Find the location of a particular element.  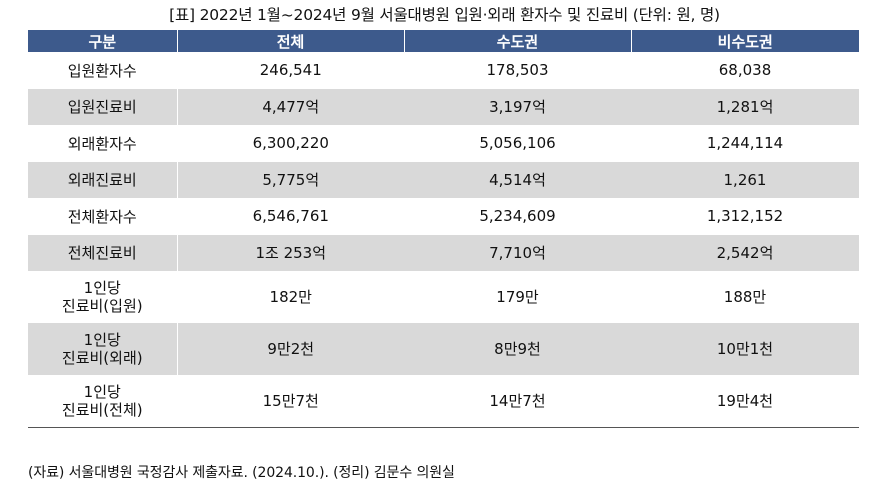

cell-total: 15만7천 is located at coordinates (290, 401).